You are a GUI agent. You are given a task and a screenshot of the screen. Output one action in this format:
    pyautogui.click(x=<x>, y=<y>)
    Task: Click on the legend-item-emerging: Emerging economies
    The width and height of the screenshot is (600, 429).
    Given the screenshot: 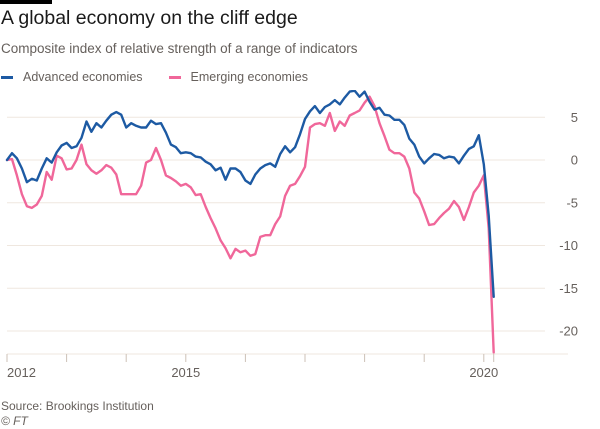 What is the action you would take?
    pyautogui.click(x=238, y=77)
    